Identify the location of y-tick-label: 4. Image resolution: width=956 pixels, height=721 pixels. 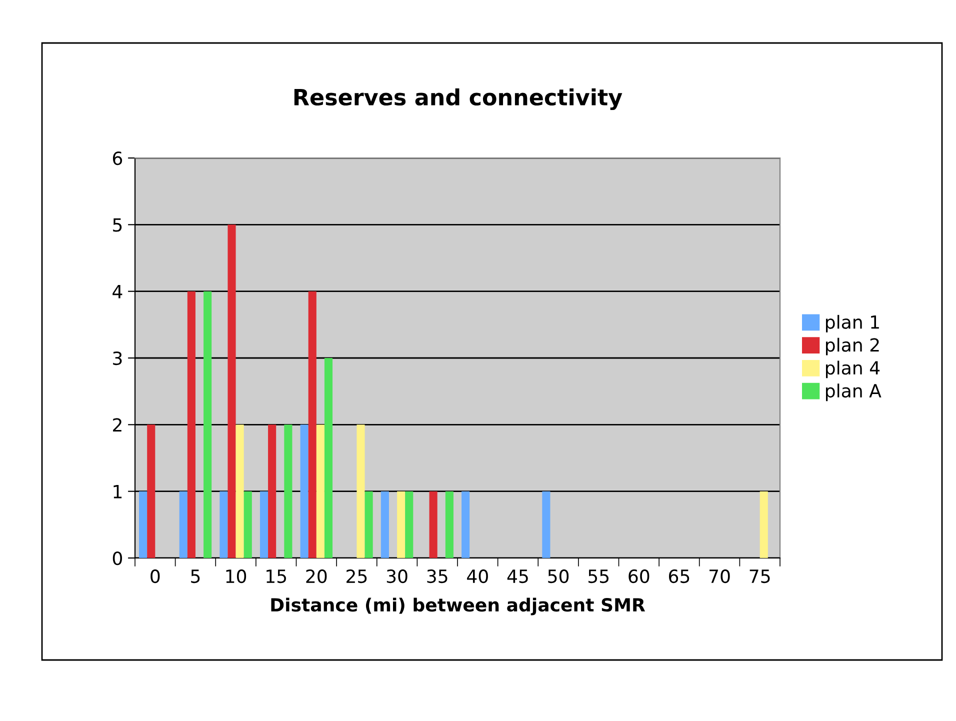
(117, 291).